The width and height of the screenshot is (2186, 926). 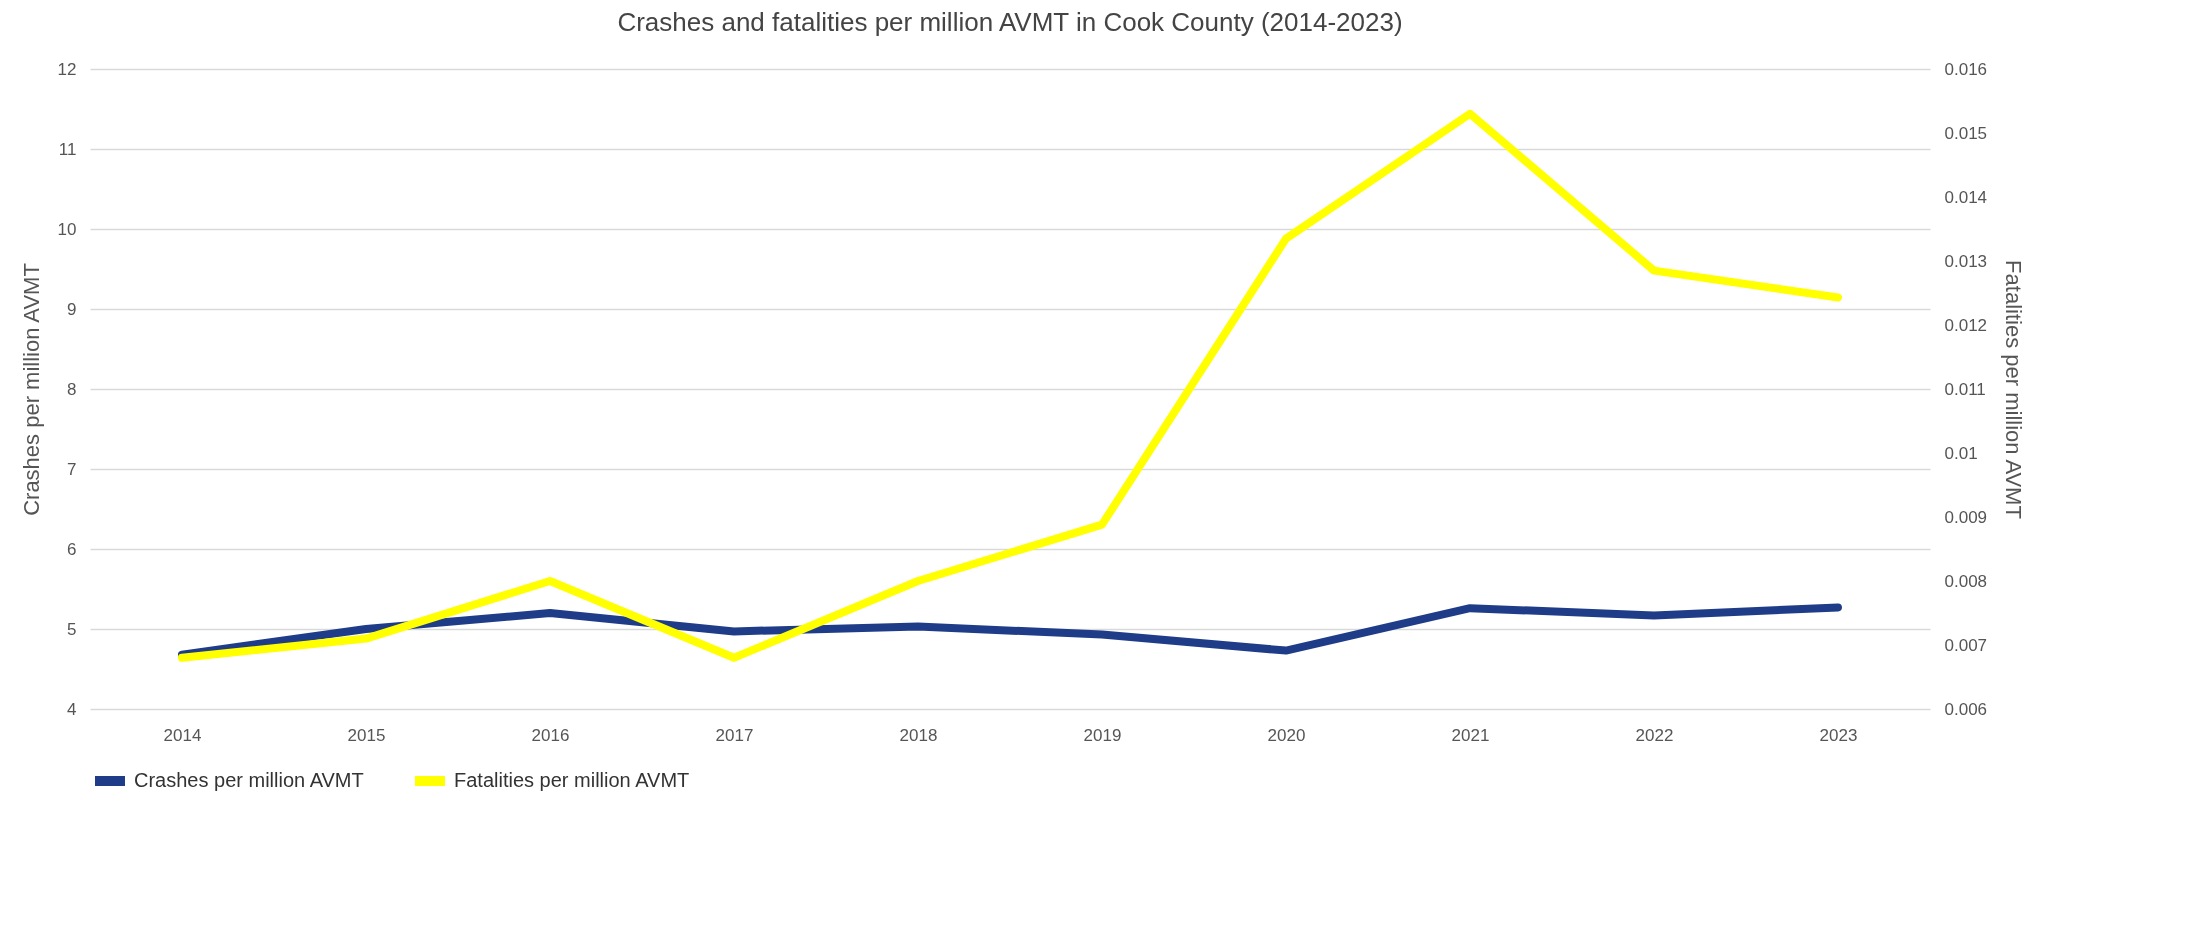 I want to click on y-tick-label: 12, so click(x=67, y=69).